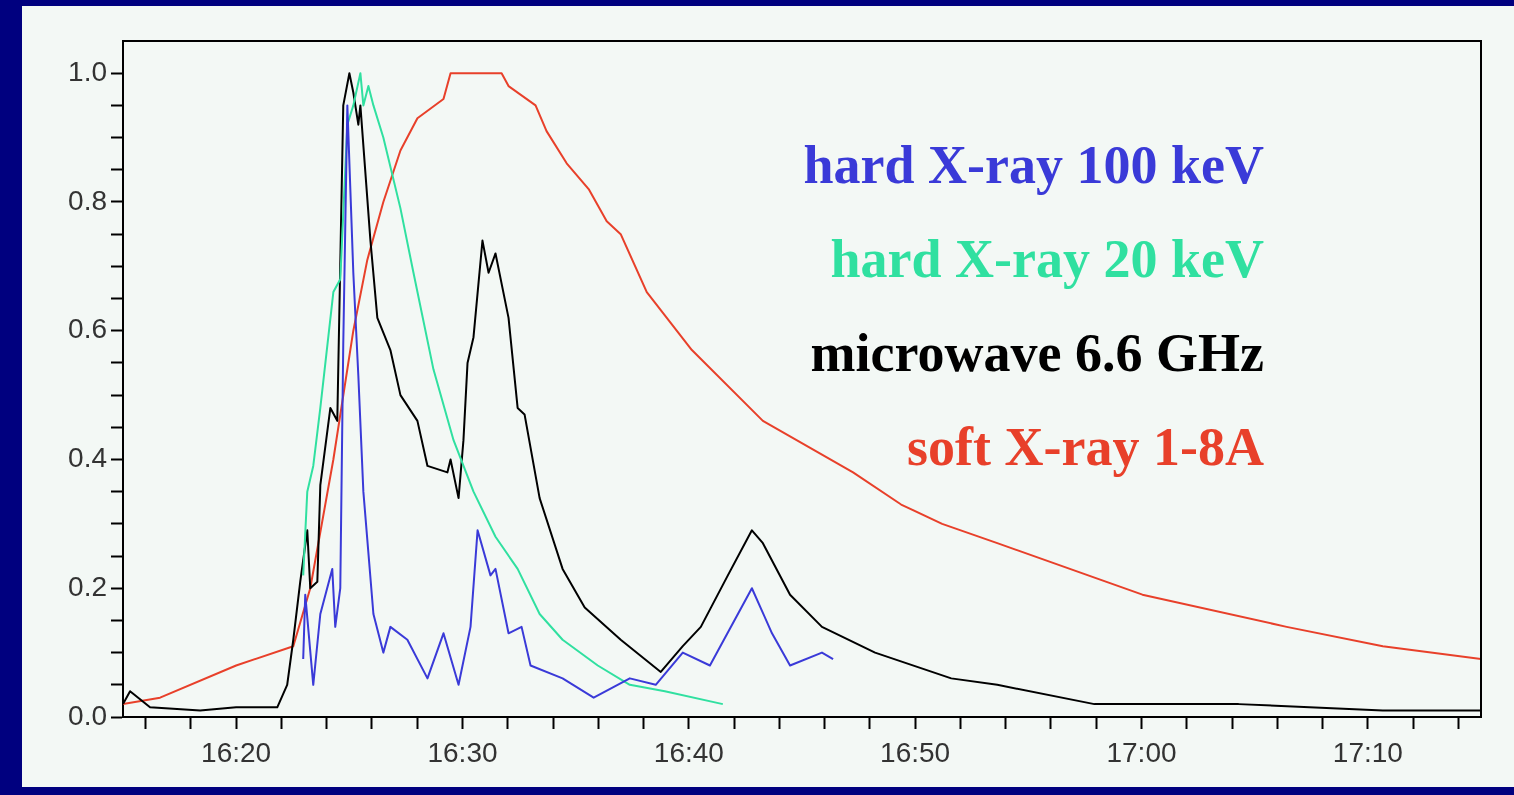 The image size is (1514, 795). I want to click on x-tick-label: 17:10, so click(1367, 752).